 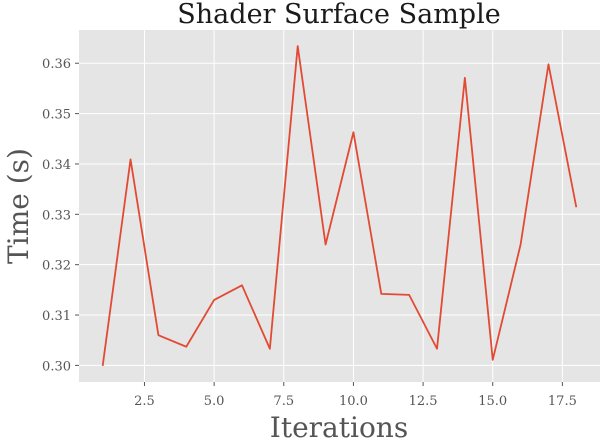 I want to click on x-tick-label: 12.5, so click(x=423, y=401).